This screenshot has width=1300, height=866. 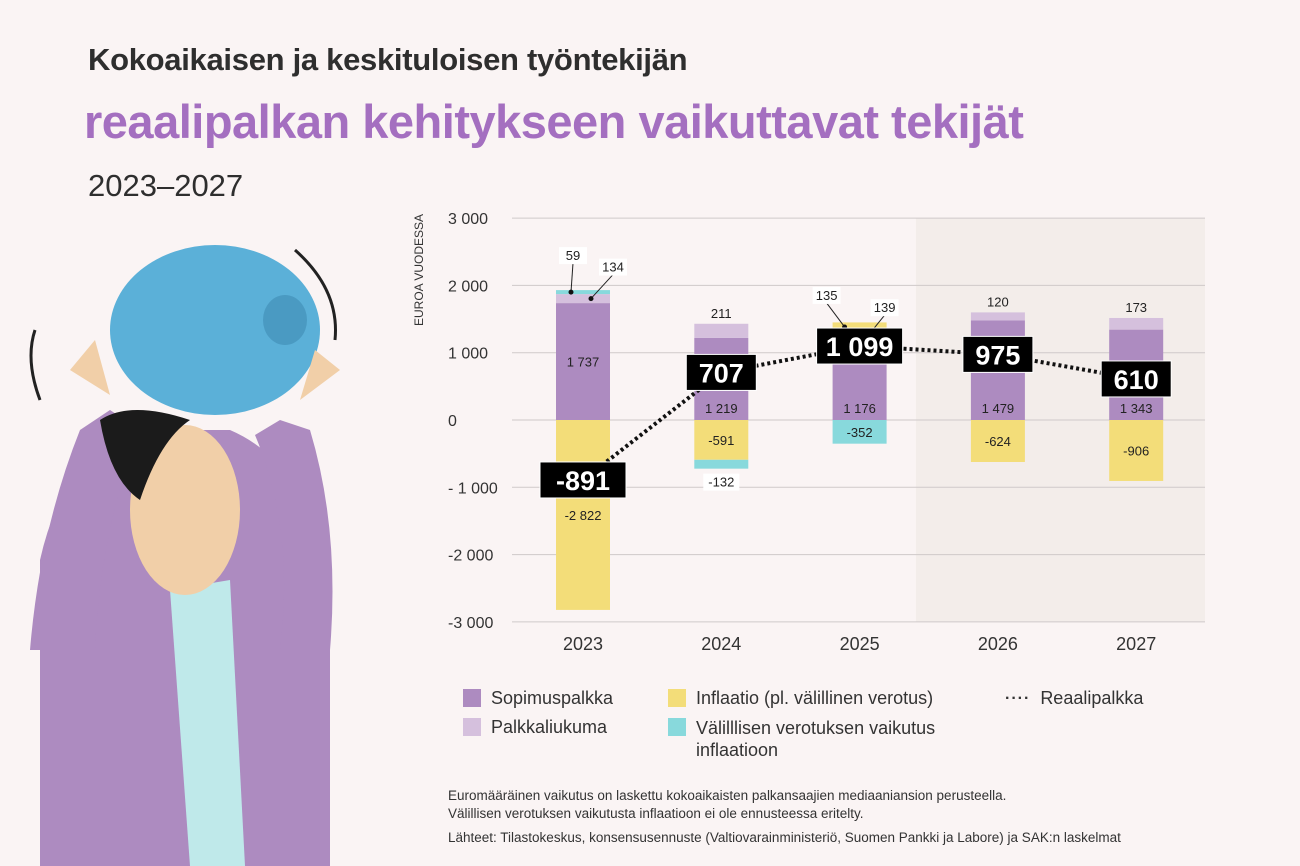 What do you see at coordinates (1136, 307) in the screenshot?
I see `segment-label: 173` at bounding box center [1136, 307].